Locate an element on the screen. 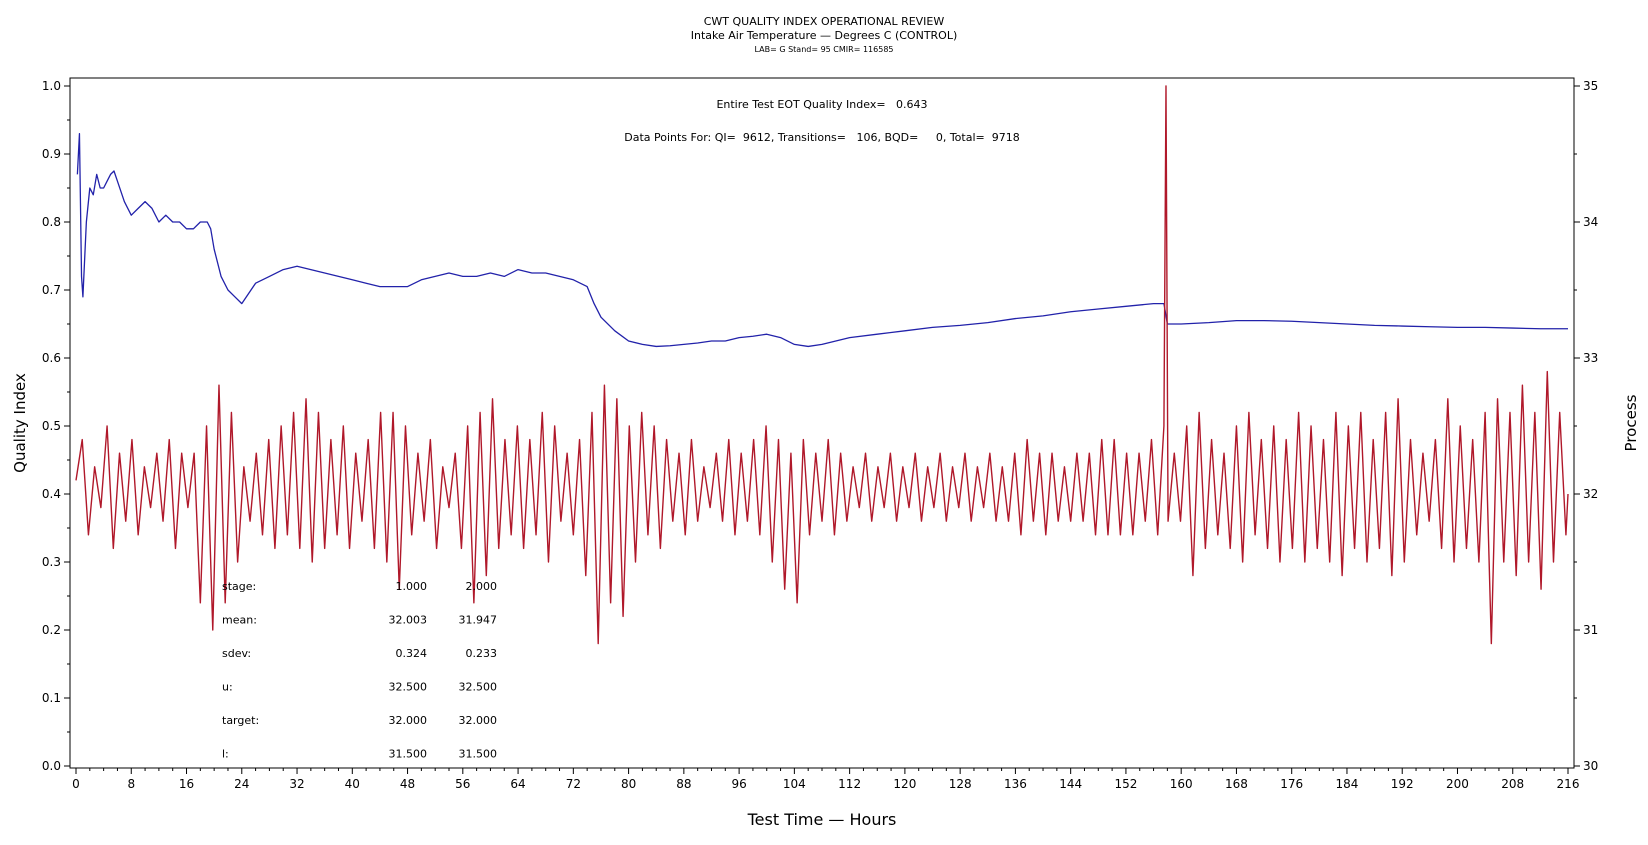  x-tick-label: 160 is located at coordinates (1181, 784).